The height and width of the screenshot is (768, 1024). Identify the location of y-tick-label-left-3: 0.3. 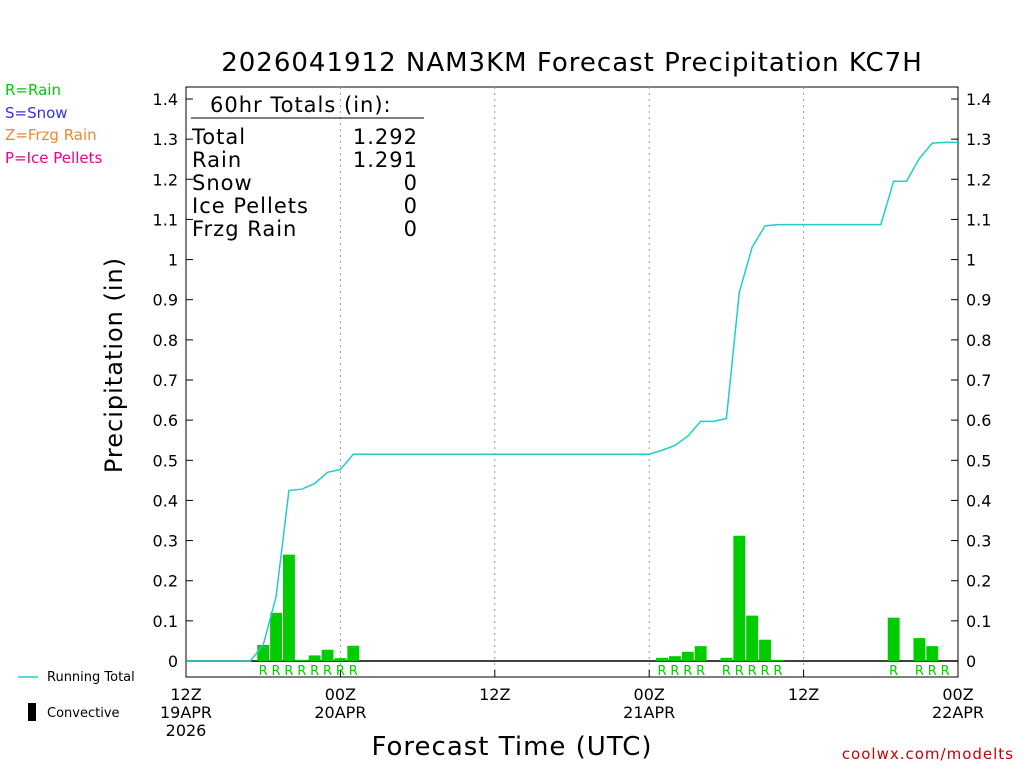
(165, 541).